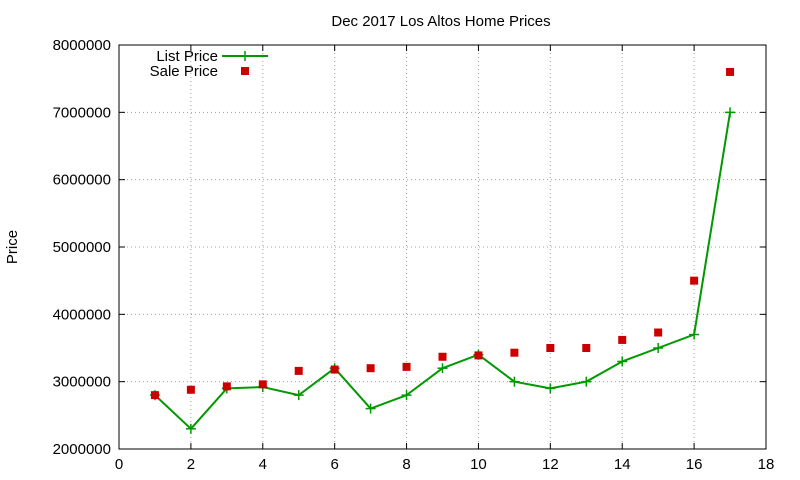  What do you see at coordinates (766, 464) in the screenshot?
I see `x-tick-label: 18` at bounding box center [766, 464].